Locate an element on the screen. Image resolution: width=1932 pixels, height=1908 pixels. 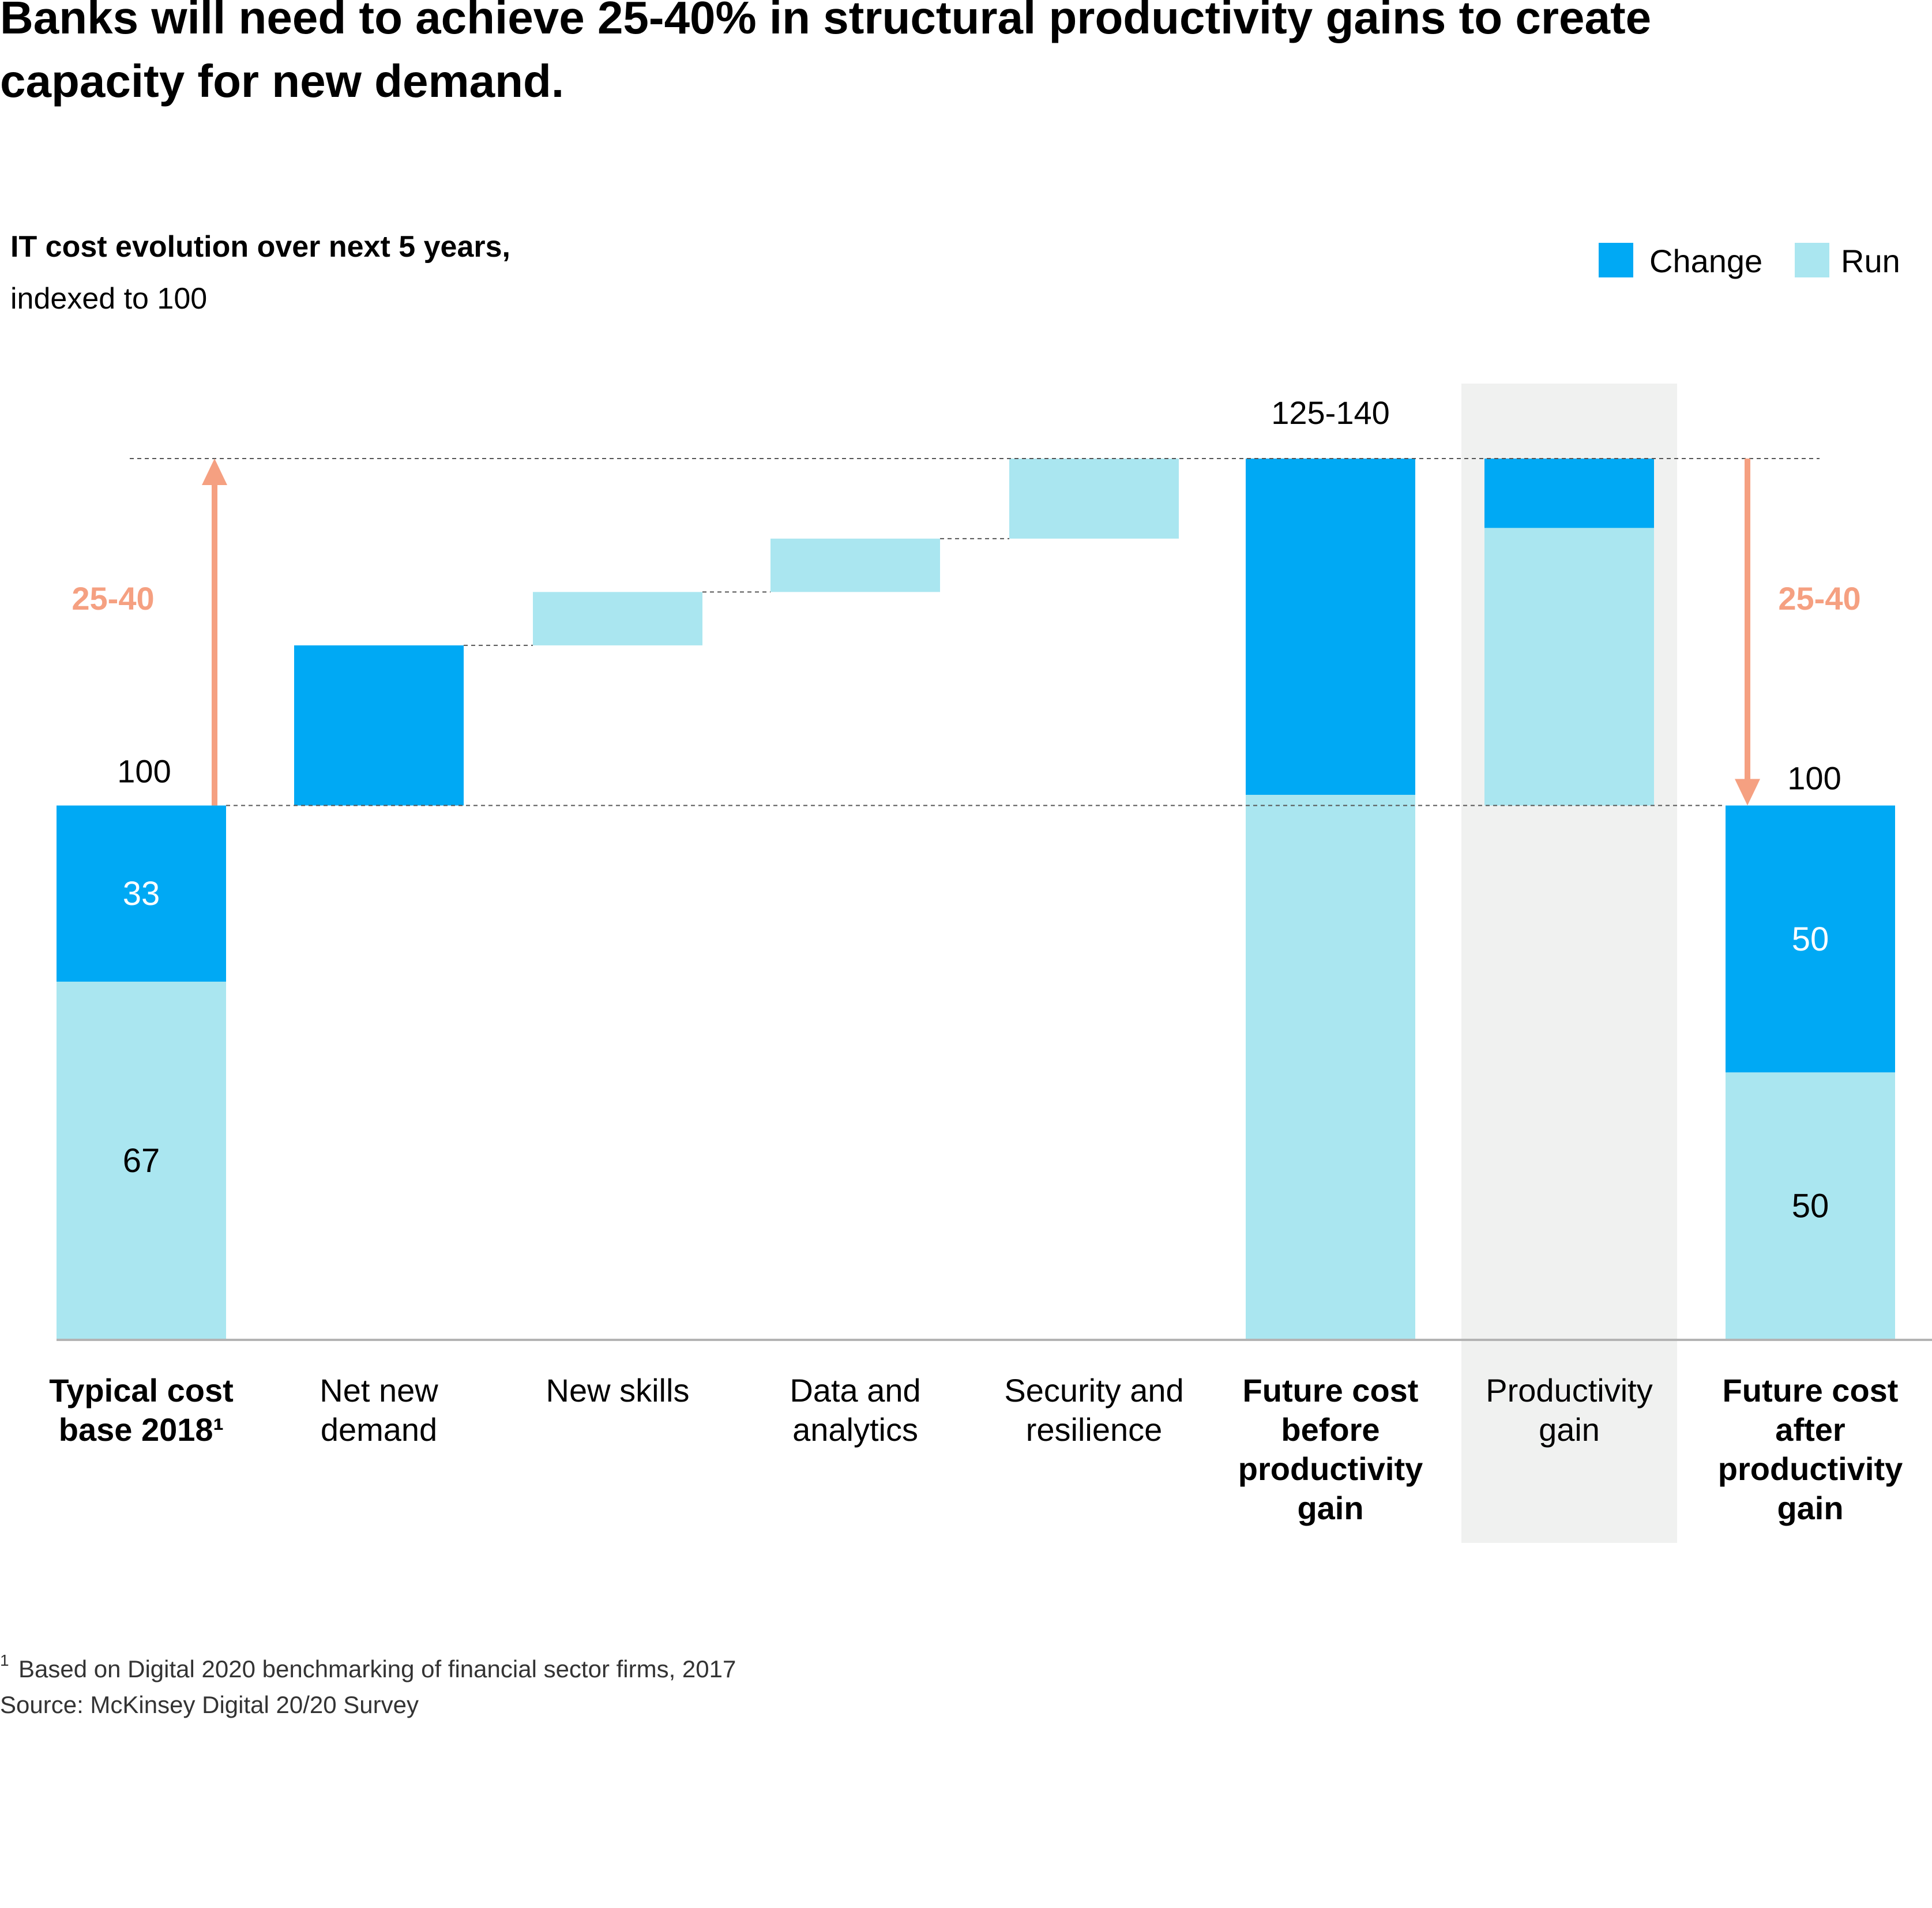
legend-label-change: Change is located at coordinates (1705, 261).